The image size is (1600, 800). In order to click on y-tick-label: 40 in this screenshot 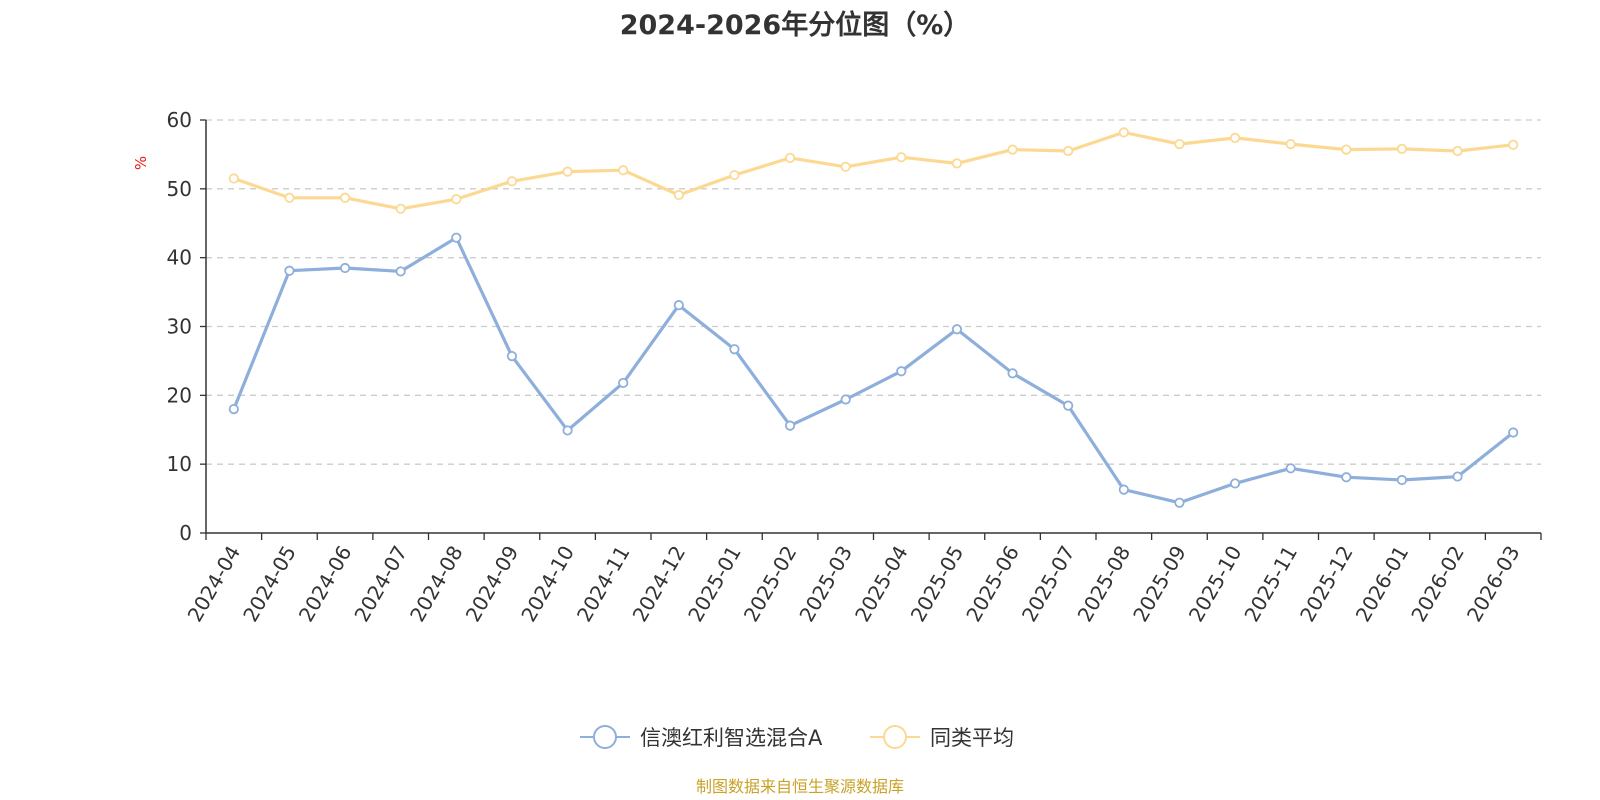, I will do `click(179, 258)`.